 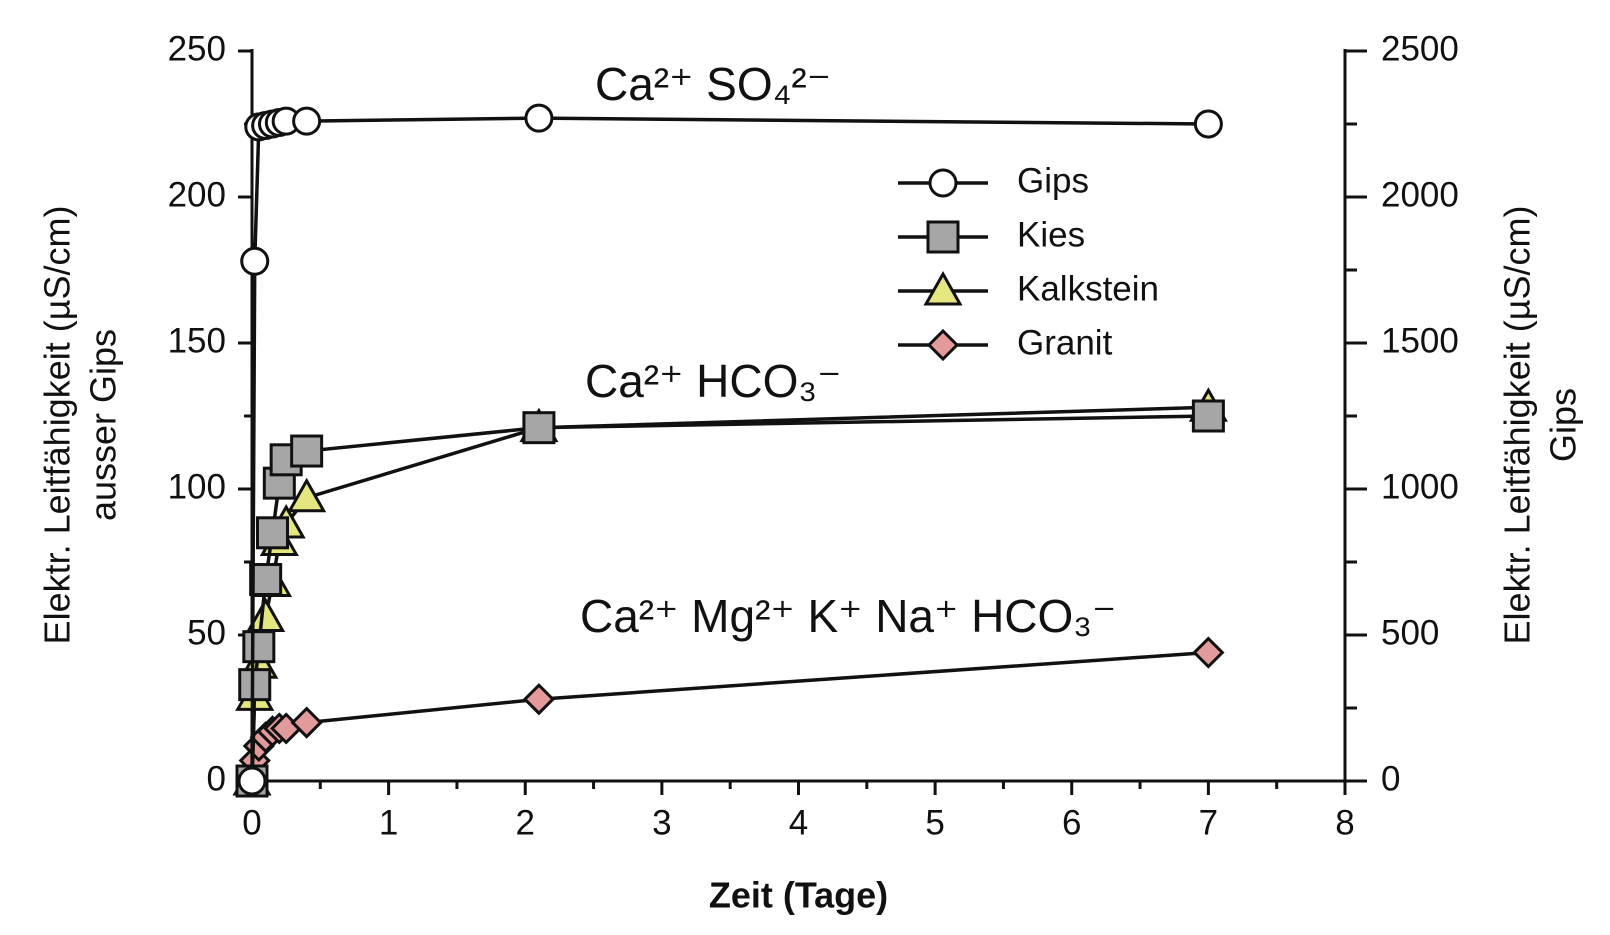 What do you see at coordinates (216, 778) in the screenshot?
I see `y-tick-label: 0` at bounding box center [216, 778].